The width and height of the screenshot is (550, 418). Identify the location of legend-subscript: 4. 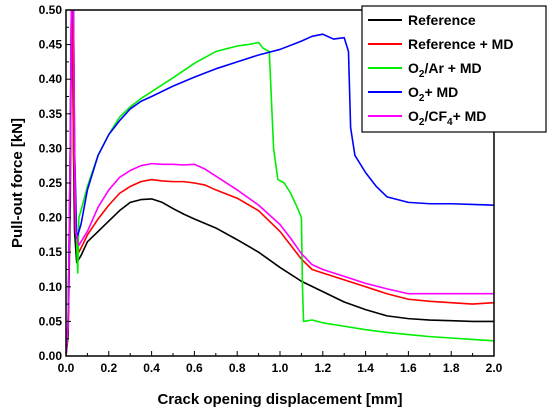
(450, 122).